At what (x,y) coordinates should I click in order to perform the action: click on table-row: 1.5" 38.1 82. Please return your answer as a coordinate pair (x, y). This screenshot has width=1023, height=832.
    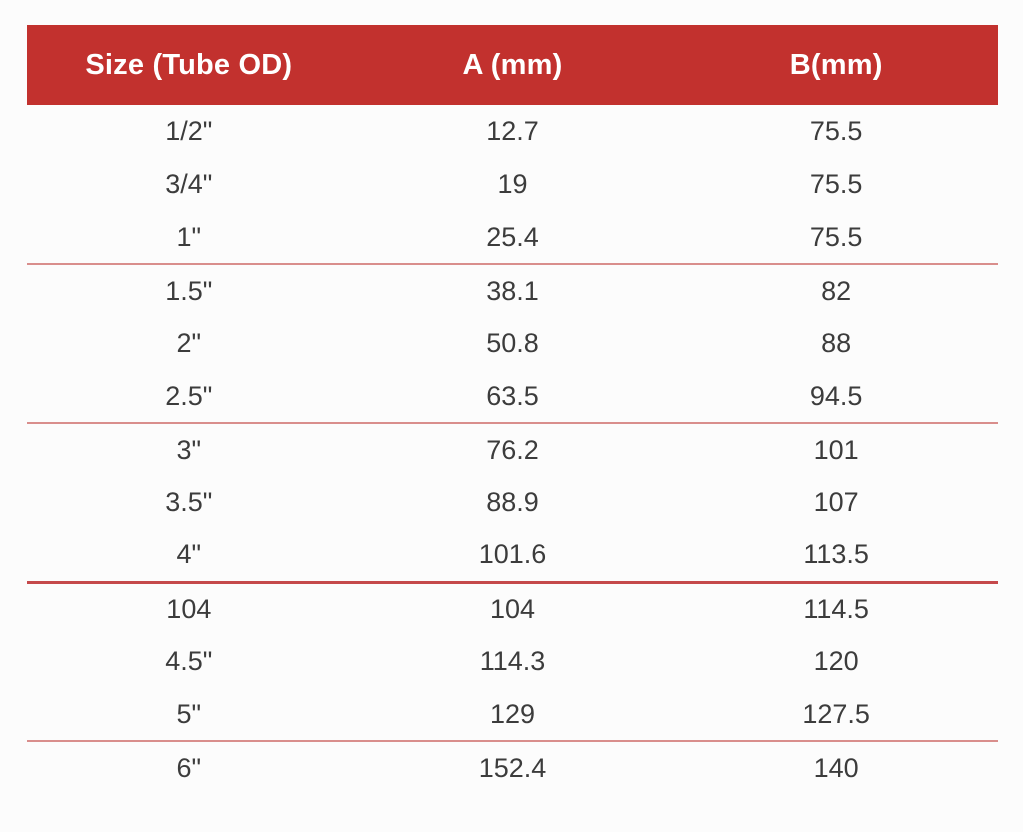
    Looking at the image, I should click on (512, 290).